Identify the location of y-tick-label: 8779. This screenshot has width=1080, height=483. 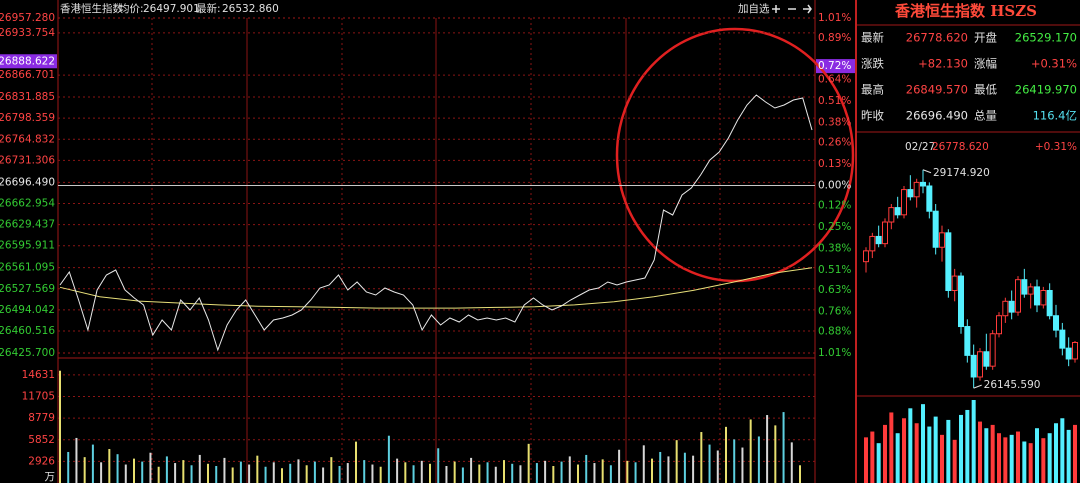
(41, 418).